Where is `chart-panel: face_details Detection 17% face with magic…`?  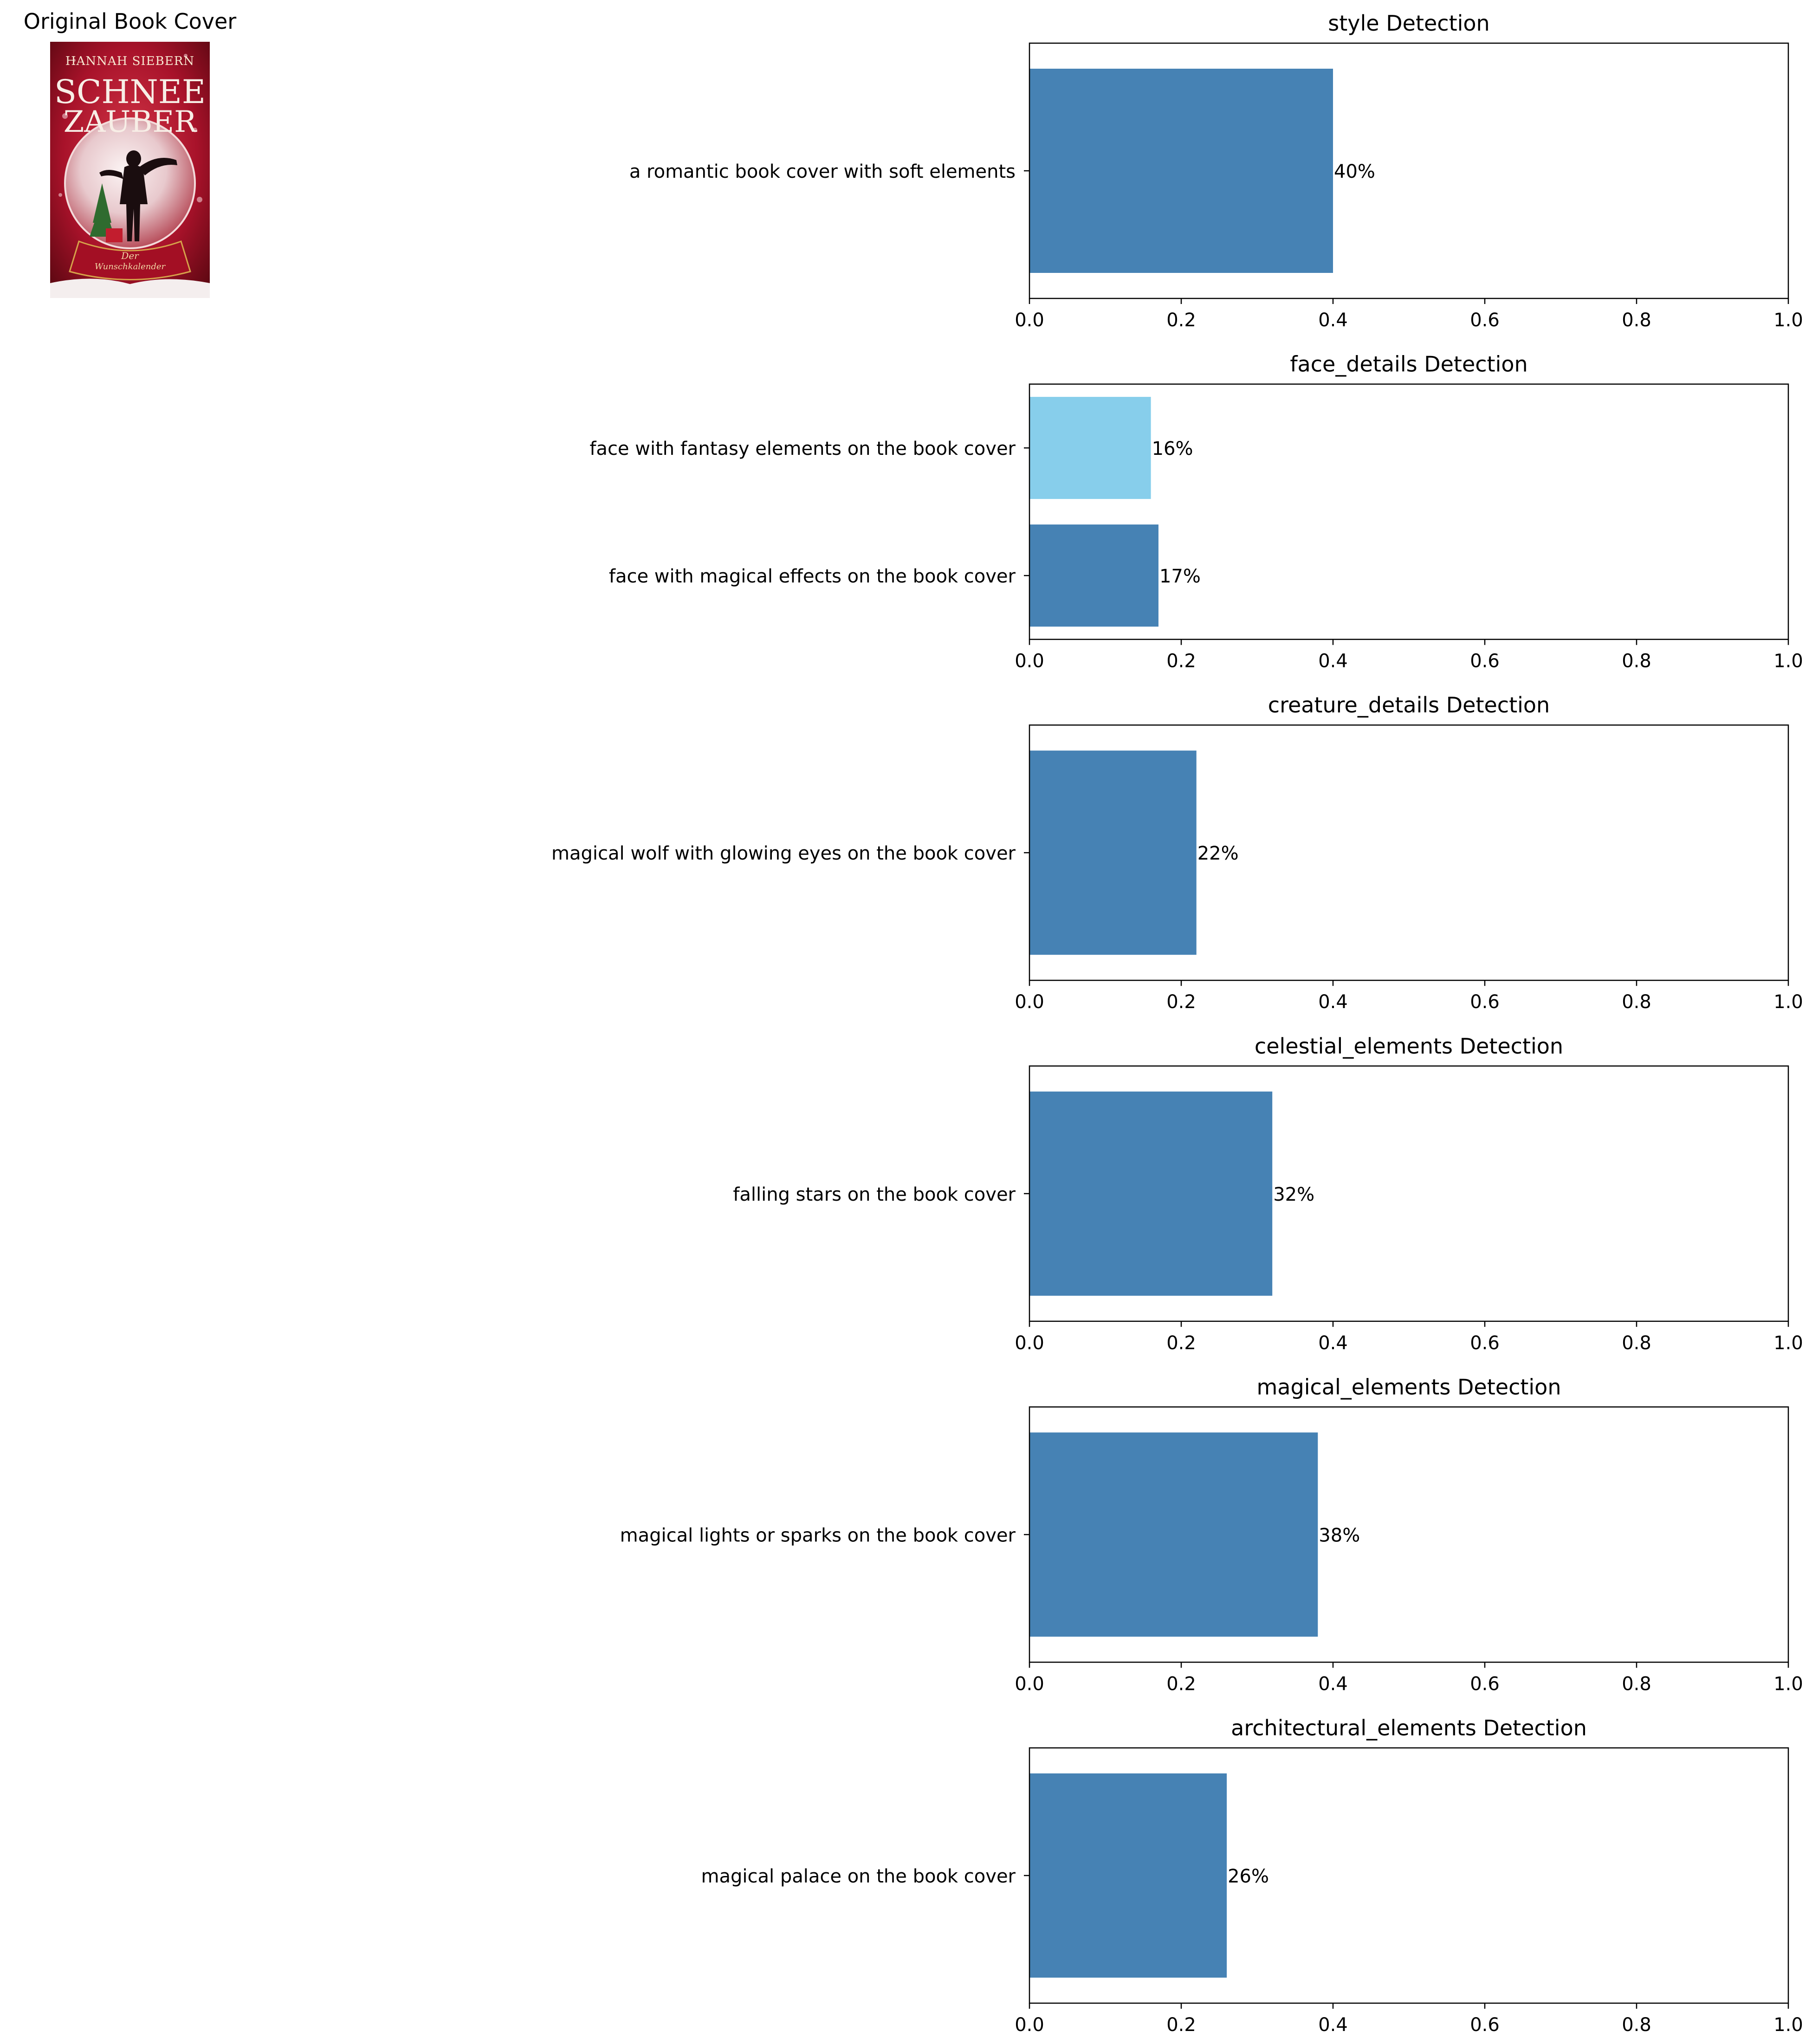
chart-panel: face_details Detection 17% face with magic… is located at coordinates (1196, 512).